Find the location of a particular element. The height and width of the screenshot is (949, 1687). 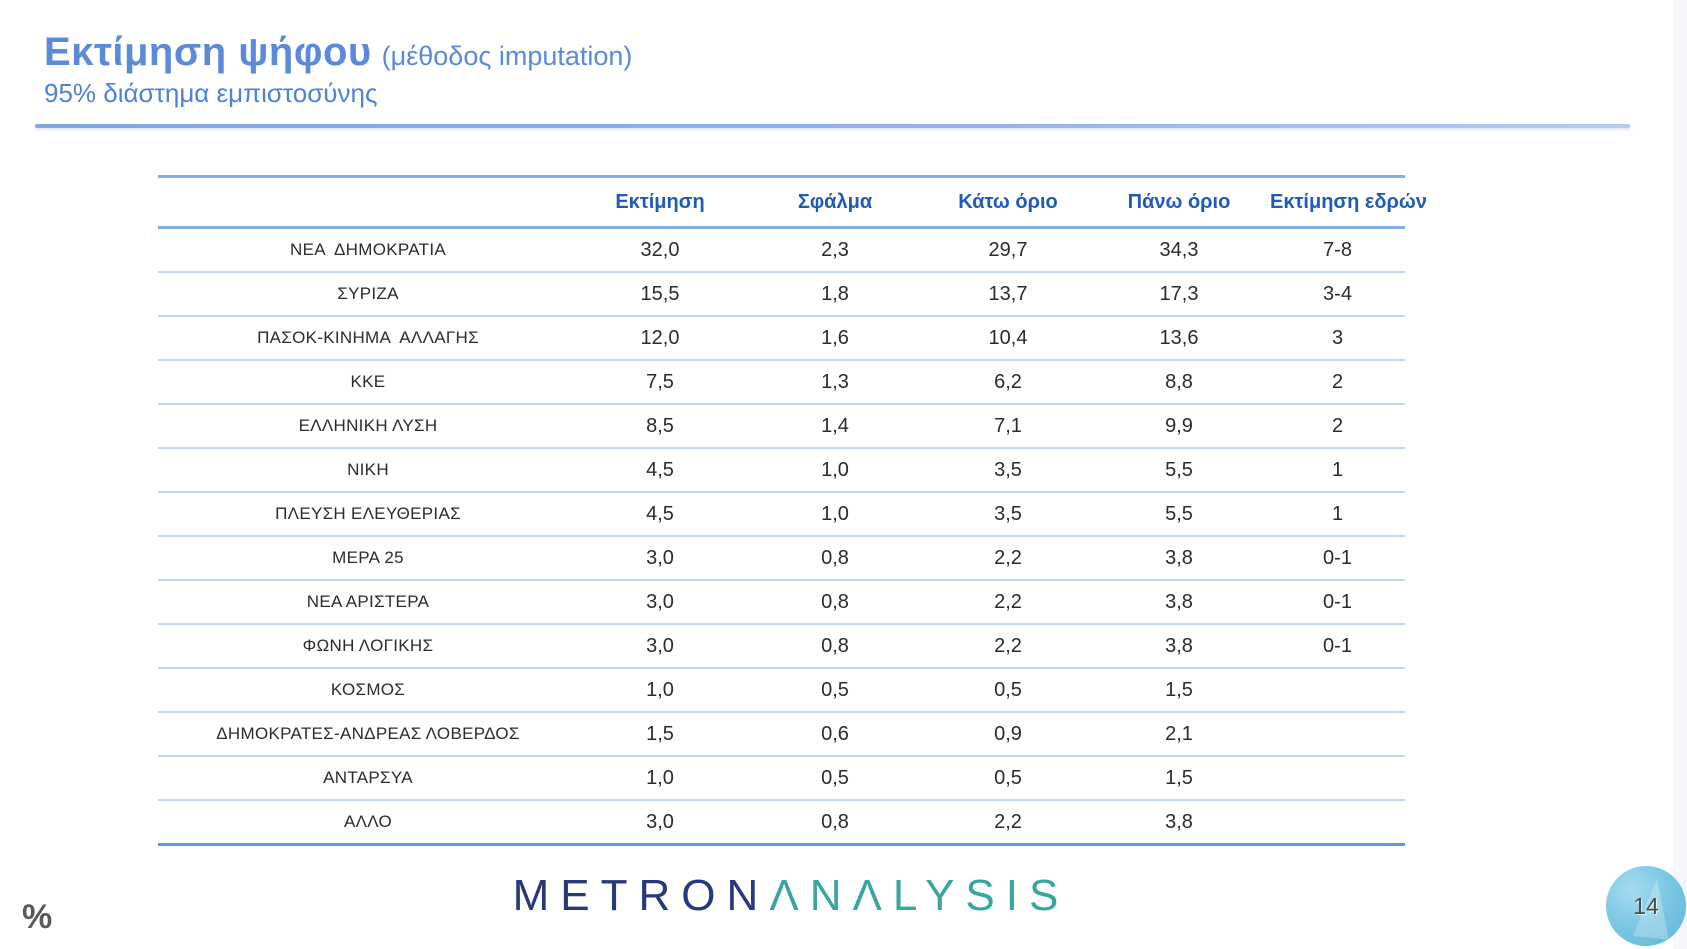

table-row: ΣΥΡΙΖΑ 15,5 1,8 13,7 17,3 3-4 is located at coordinates (781, 295).